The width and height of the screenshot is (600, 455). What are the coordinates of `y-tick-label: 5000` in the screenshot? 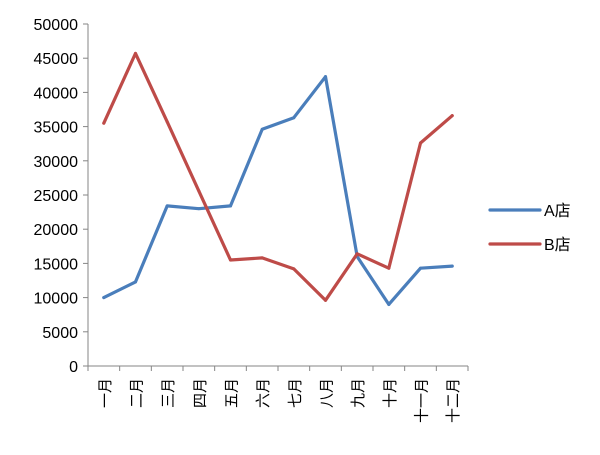 It's located at (60, 333).